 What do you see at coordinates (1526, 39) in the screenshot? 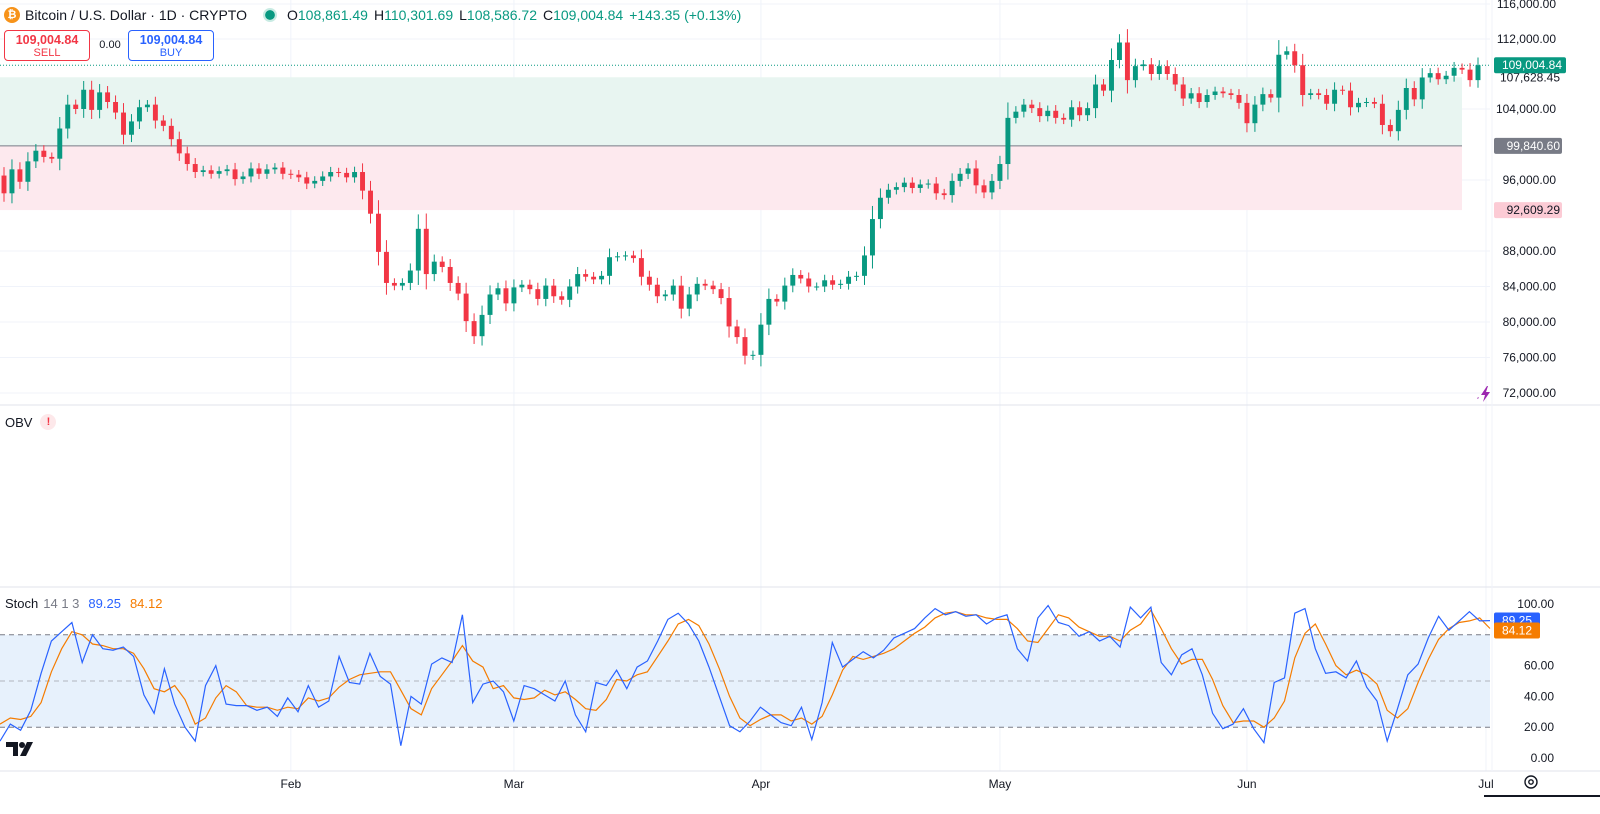
I see `price-tick-label: 112,000.00` at bounding box center [1526, 39].